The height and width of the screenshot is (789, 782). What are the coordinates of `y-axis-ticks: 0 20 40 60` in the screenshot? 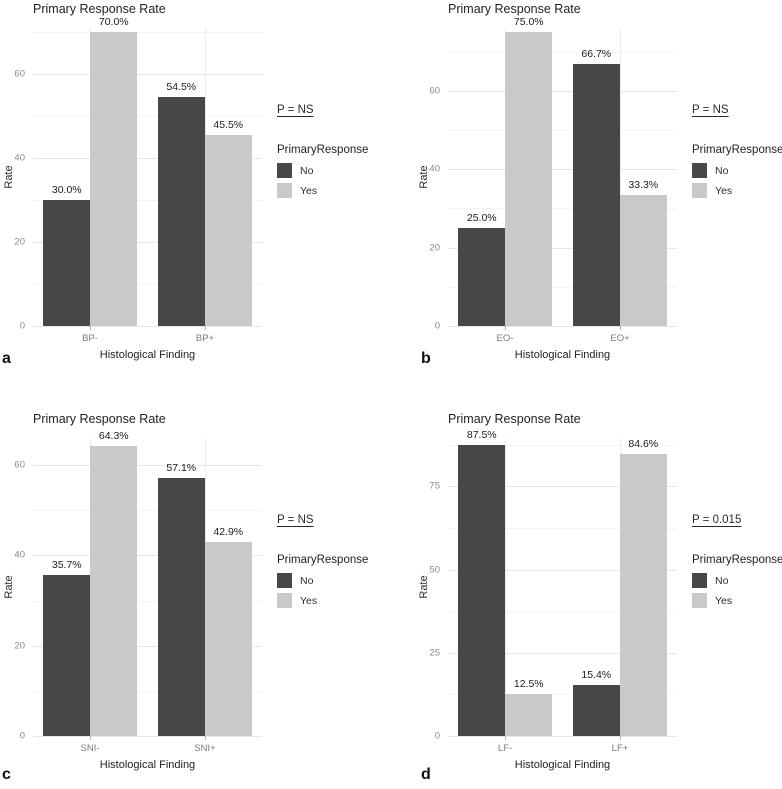 It's located at (13, 590).